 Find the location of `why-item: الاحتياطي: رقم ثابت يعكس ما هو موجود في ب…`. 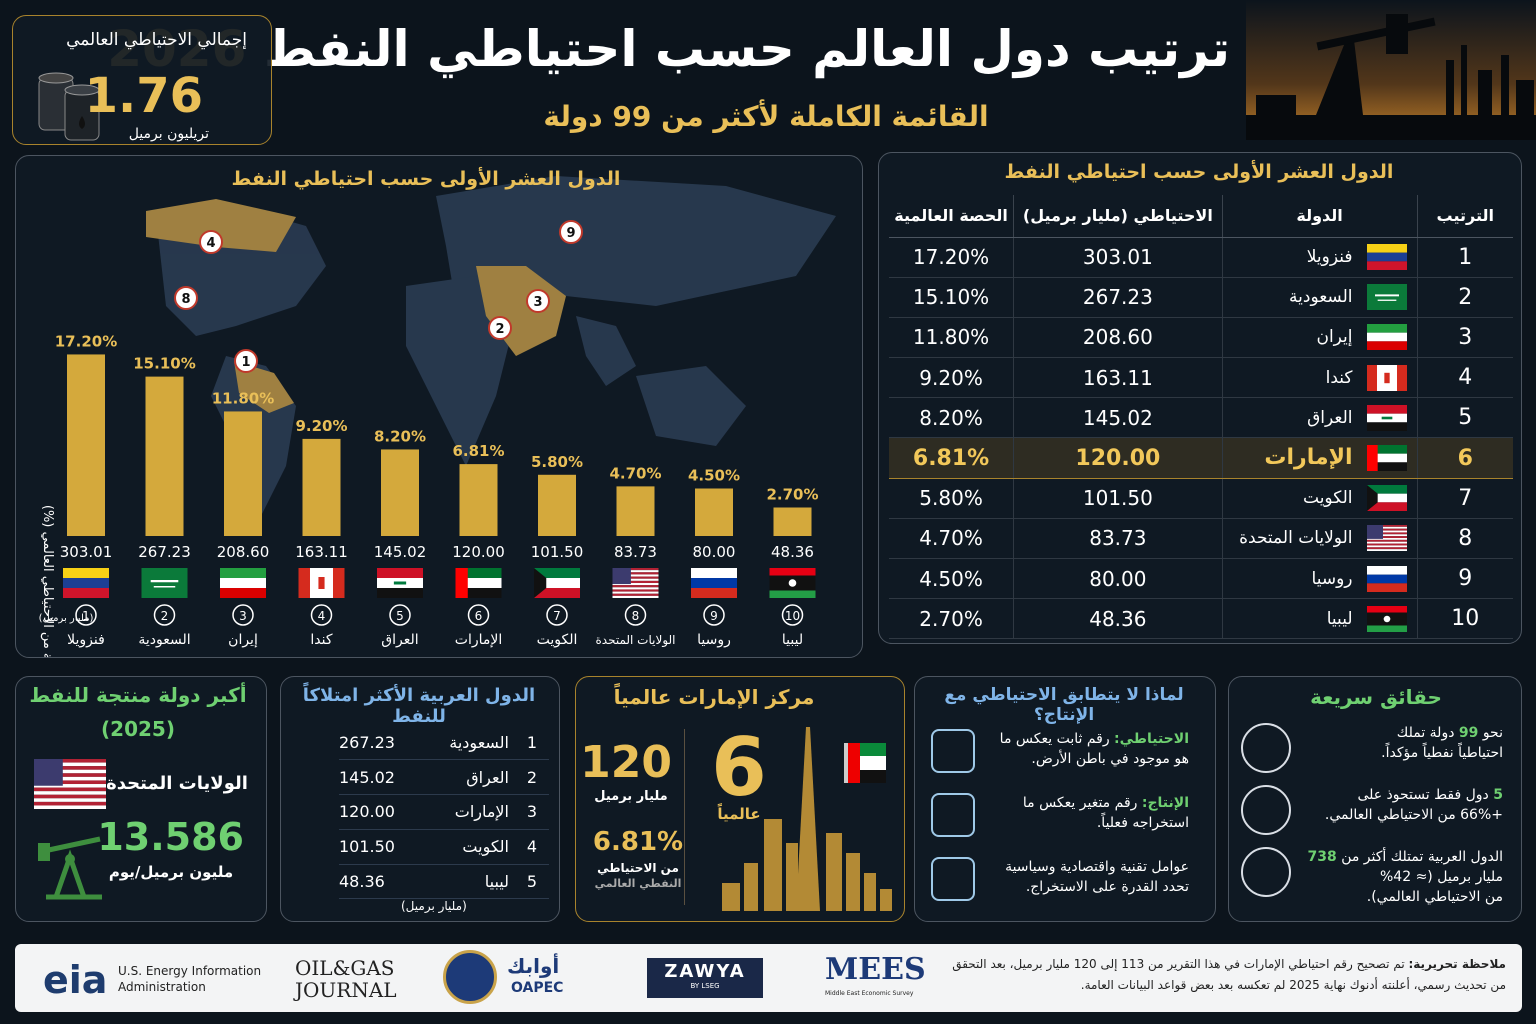

why-item: الاحتياطي: رقم ثابت يعكس ما هو موجود في ب… is located at coordinates (1094, 749).